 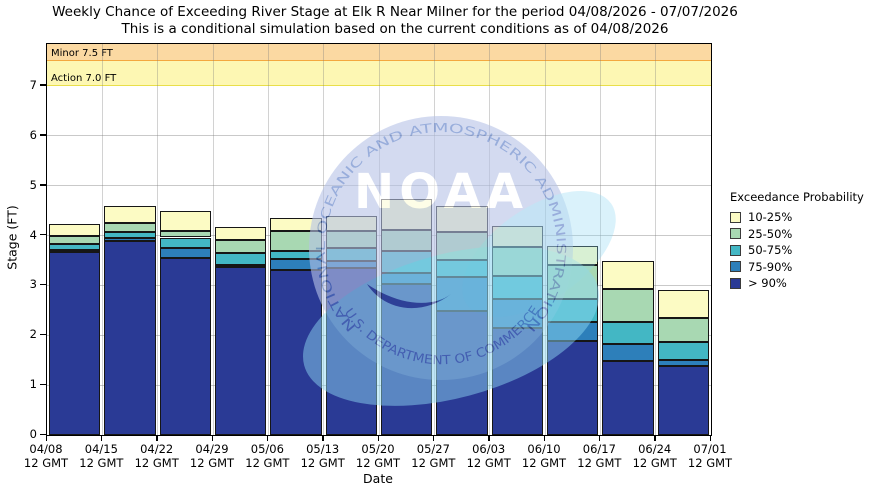 I want to click on x-tick-label: 04/08 12 GMT, so click(x=46, y=456).